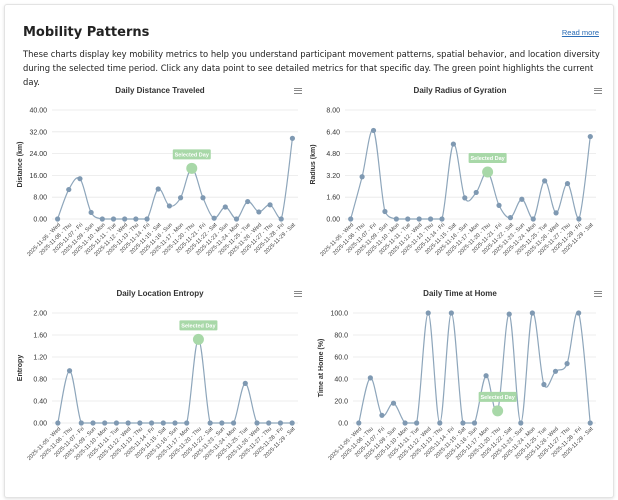 The width and height of the screenshot is (618, 500). What do you see at coordinates (40, 402) in the screenshot?
I see `y-tick-label: 0.40` at bounding box center [40, 402].